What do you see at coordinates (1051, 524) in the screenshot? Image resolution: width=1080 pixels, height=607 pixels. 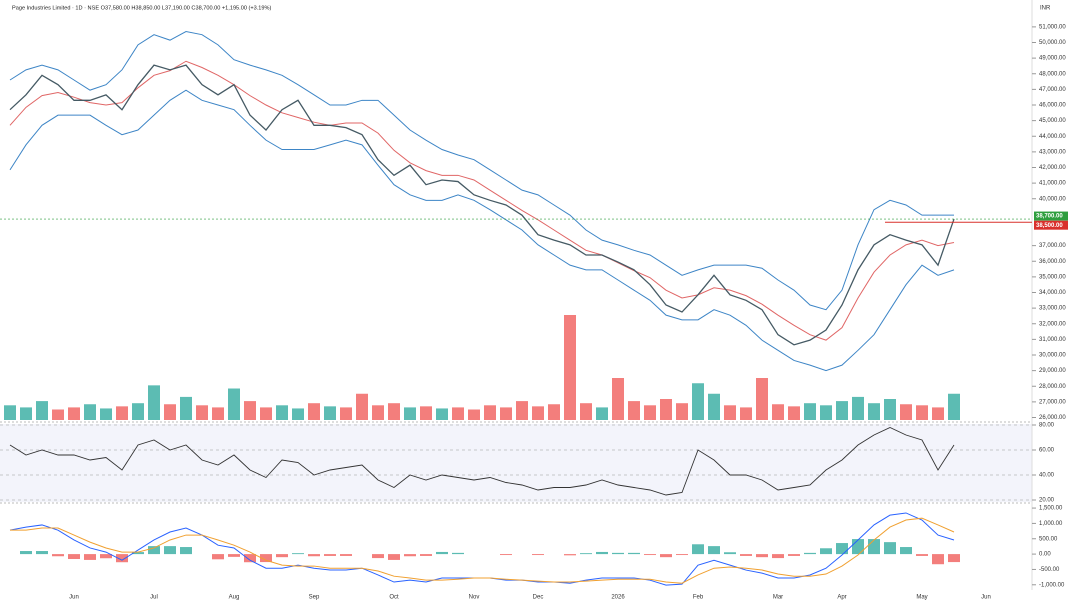 I see `y-tick-label: 1,000.00` at bounding box center [1051, 524].